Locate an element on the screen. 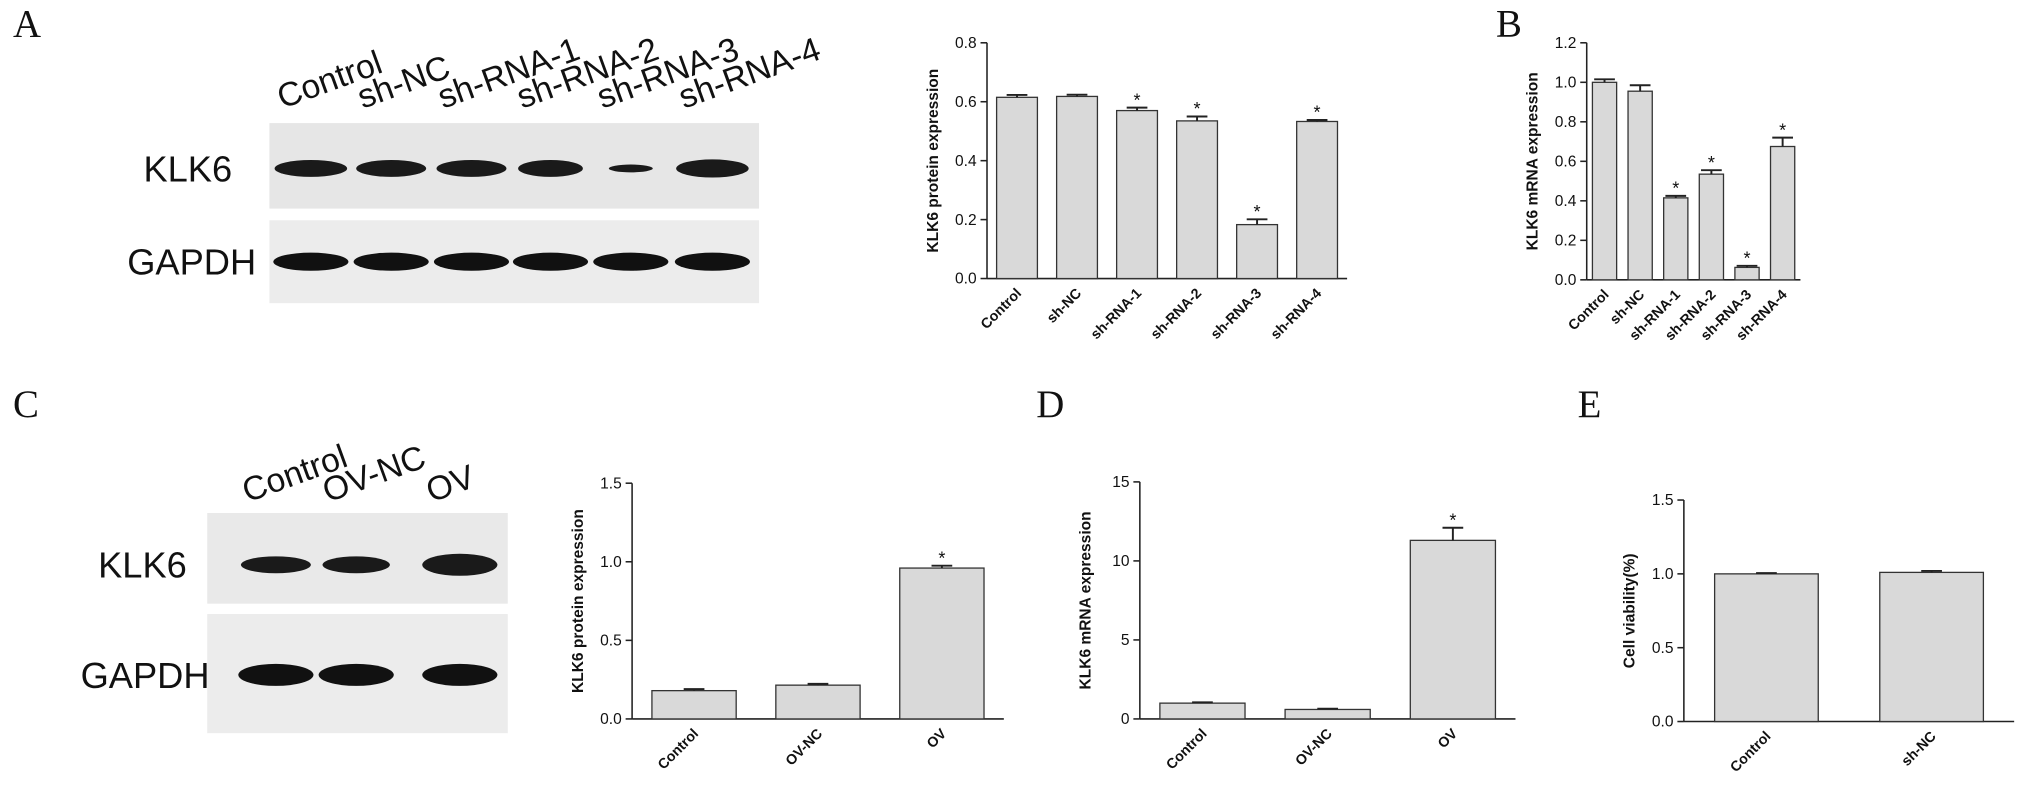 The image size is (2031, 798). x-tick-label: sh-NC is located at coordinates (1064, 306).